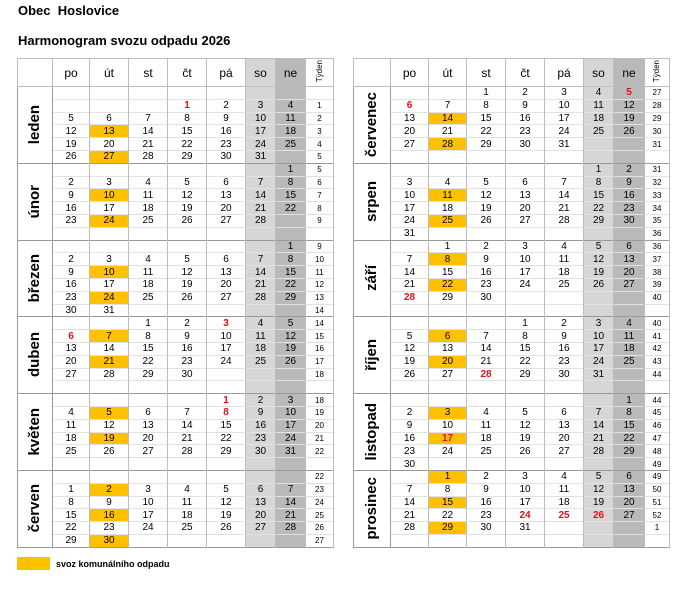  What do you see at coordinates (176, 144) in the screenshot?
I see `week-row: 19 20 21 22 23 24 25 4` at bounding box center [176, 144].